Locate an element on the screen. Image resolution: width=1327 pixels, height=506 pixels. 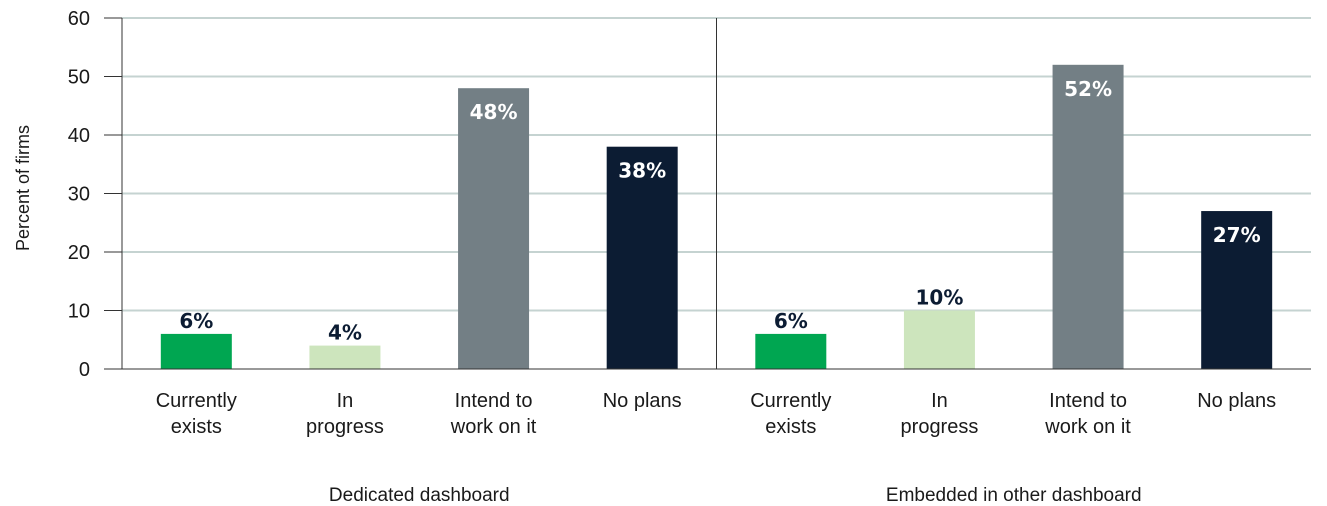
data-label: 27% is located at coordinates (1237, 235).